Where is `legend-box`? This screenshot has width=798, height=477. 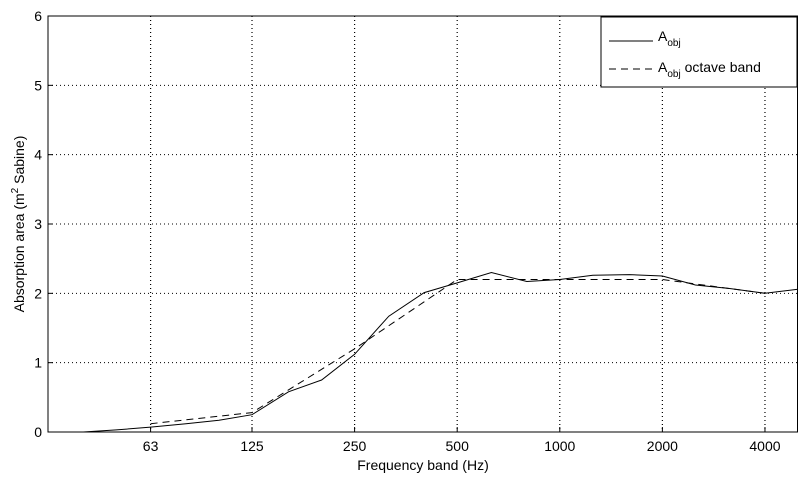 legend-box is located at coordinates (699, 52).